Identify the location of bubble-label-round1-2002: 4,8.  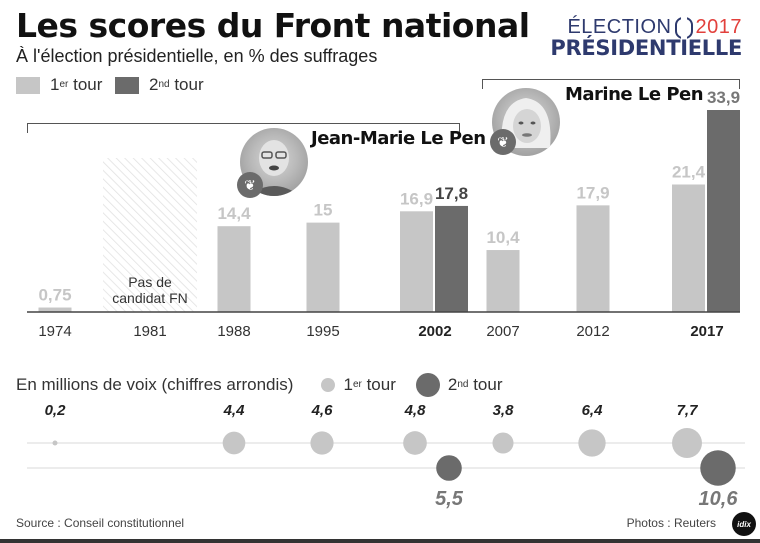
(415, 410).